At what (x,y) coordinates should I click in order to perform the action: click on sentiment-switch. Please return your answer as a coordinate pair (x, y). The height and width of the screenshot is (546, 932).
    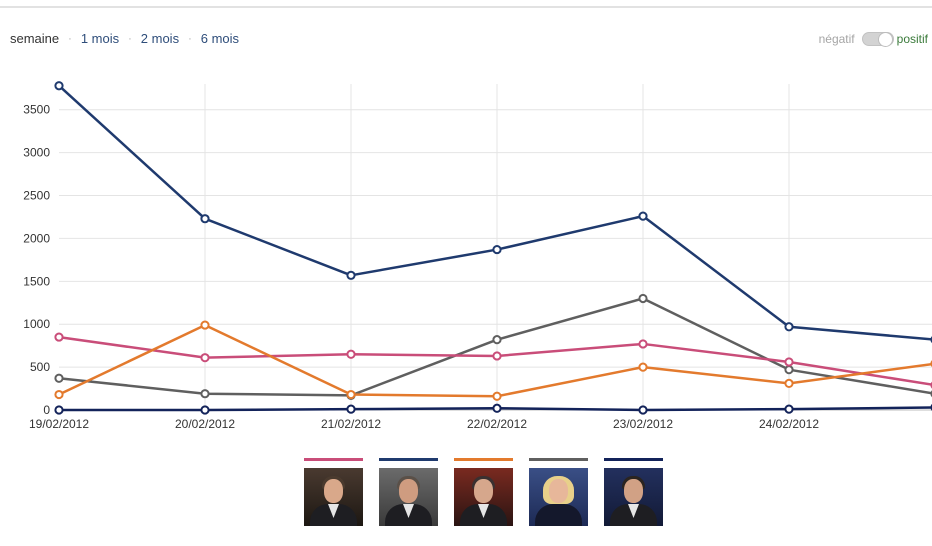
    Looking at the image, I should click on (877, 39).